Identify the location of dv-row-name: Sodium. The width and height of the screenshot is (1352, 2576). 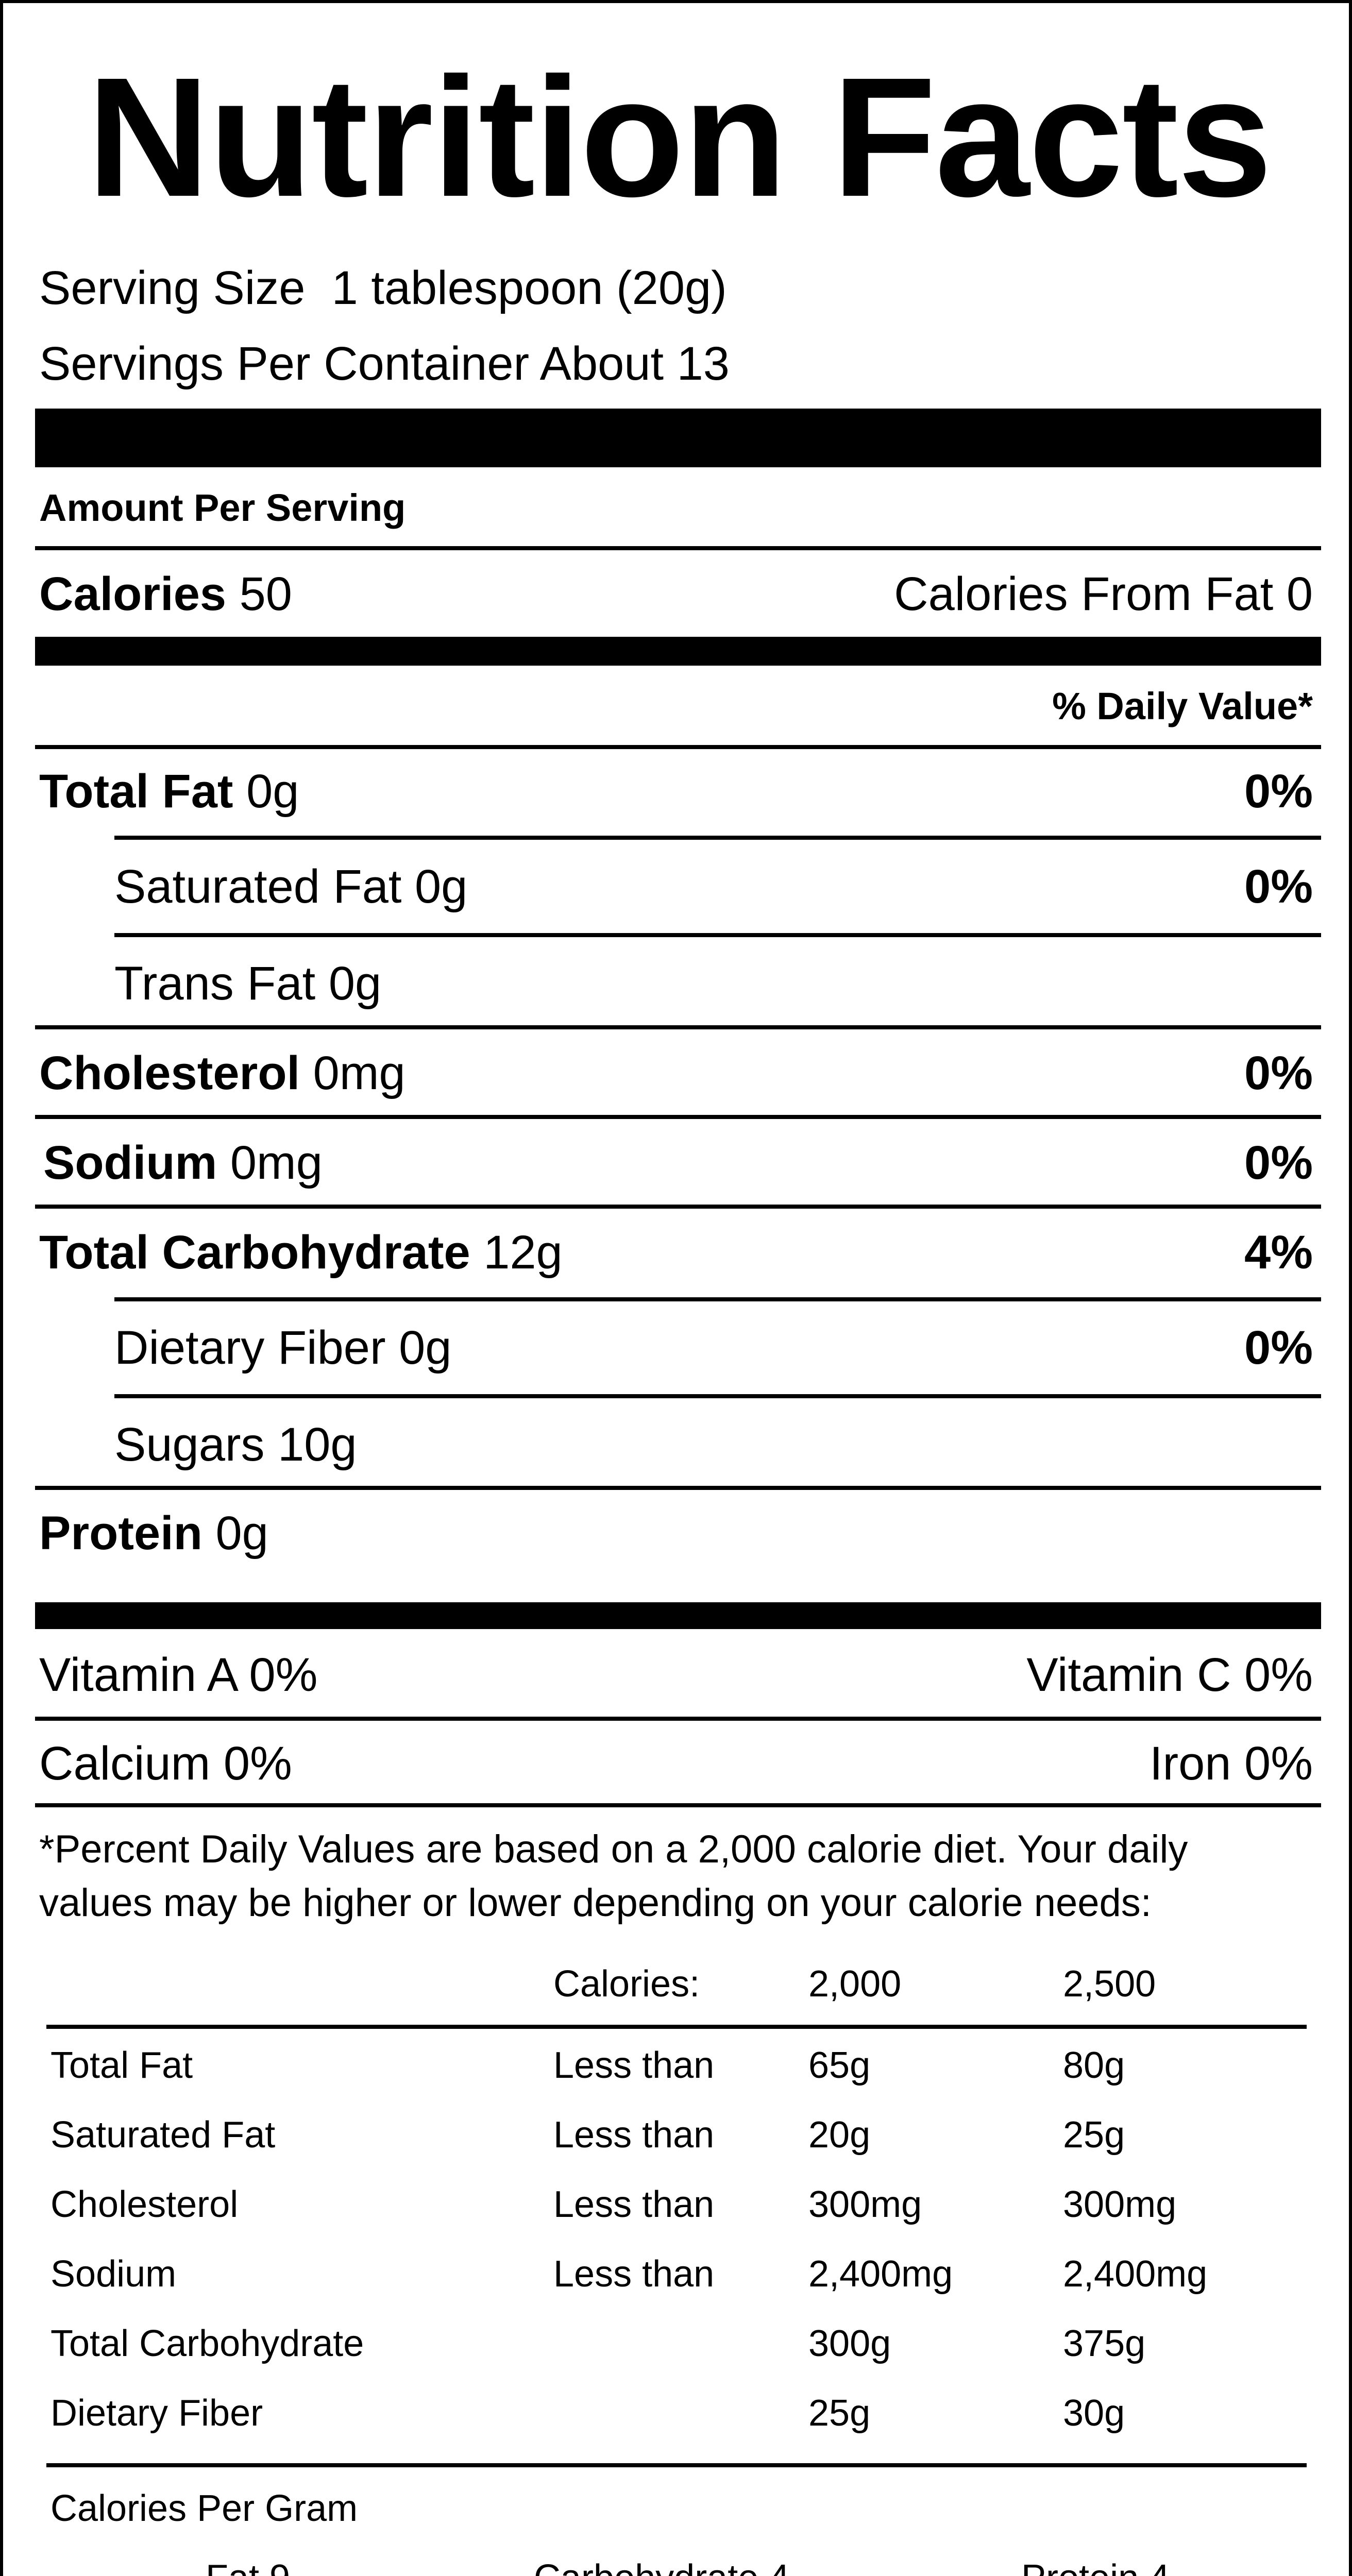
(113, 2274).